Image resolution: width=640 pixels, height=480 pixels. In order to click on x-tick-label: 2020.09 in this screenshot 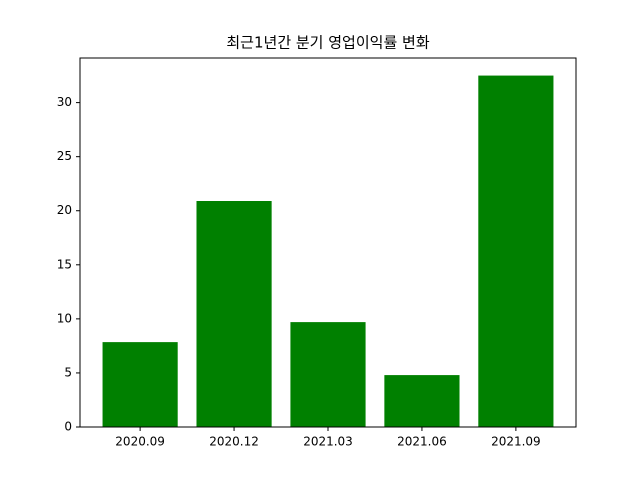, I will do `click(140, 442)`.